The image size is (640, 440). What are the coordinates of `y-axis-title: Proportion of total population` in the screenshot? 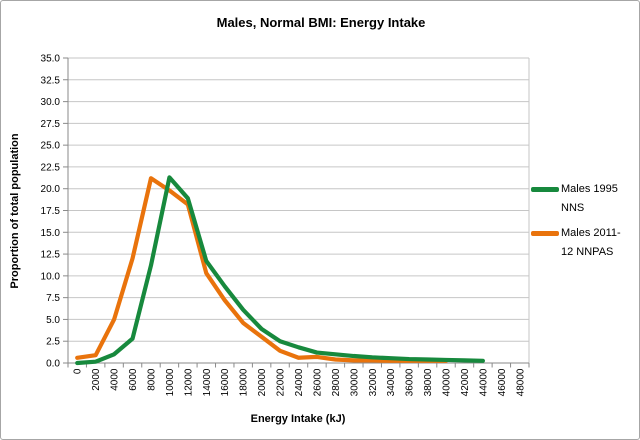 It's located at (15, 210).